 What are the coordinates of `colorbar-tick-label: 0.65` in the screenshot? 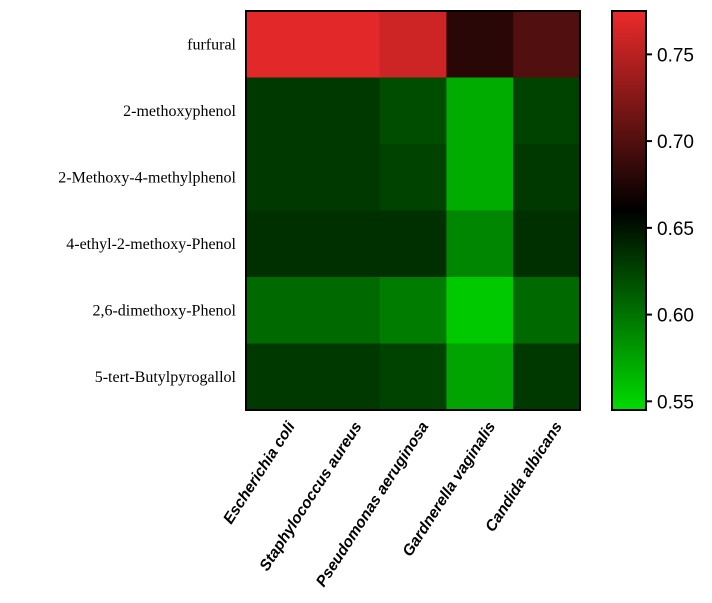 It's located at (675, 229).